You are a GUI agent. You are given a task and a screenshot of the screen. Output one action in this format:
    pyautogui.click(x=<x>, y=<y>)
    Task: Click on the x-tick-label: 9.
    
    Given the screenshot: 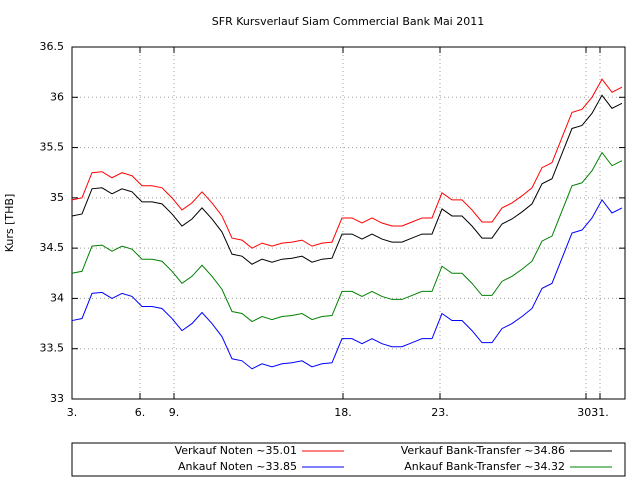 What is the action you would take?
    pyautogui.click(x=174, y=412)
    